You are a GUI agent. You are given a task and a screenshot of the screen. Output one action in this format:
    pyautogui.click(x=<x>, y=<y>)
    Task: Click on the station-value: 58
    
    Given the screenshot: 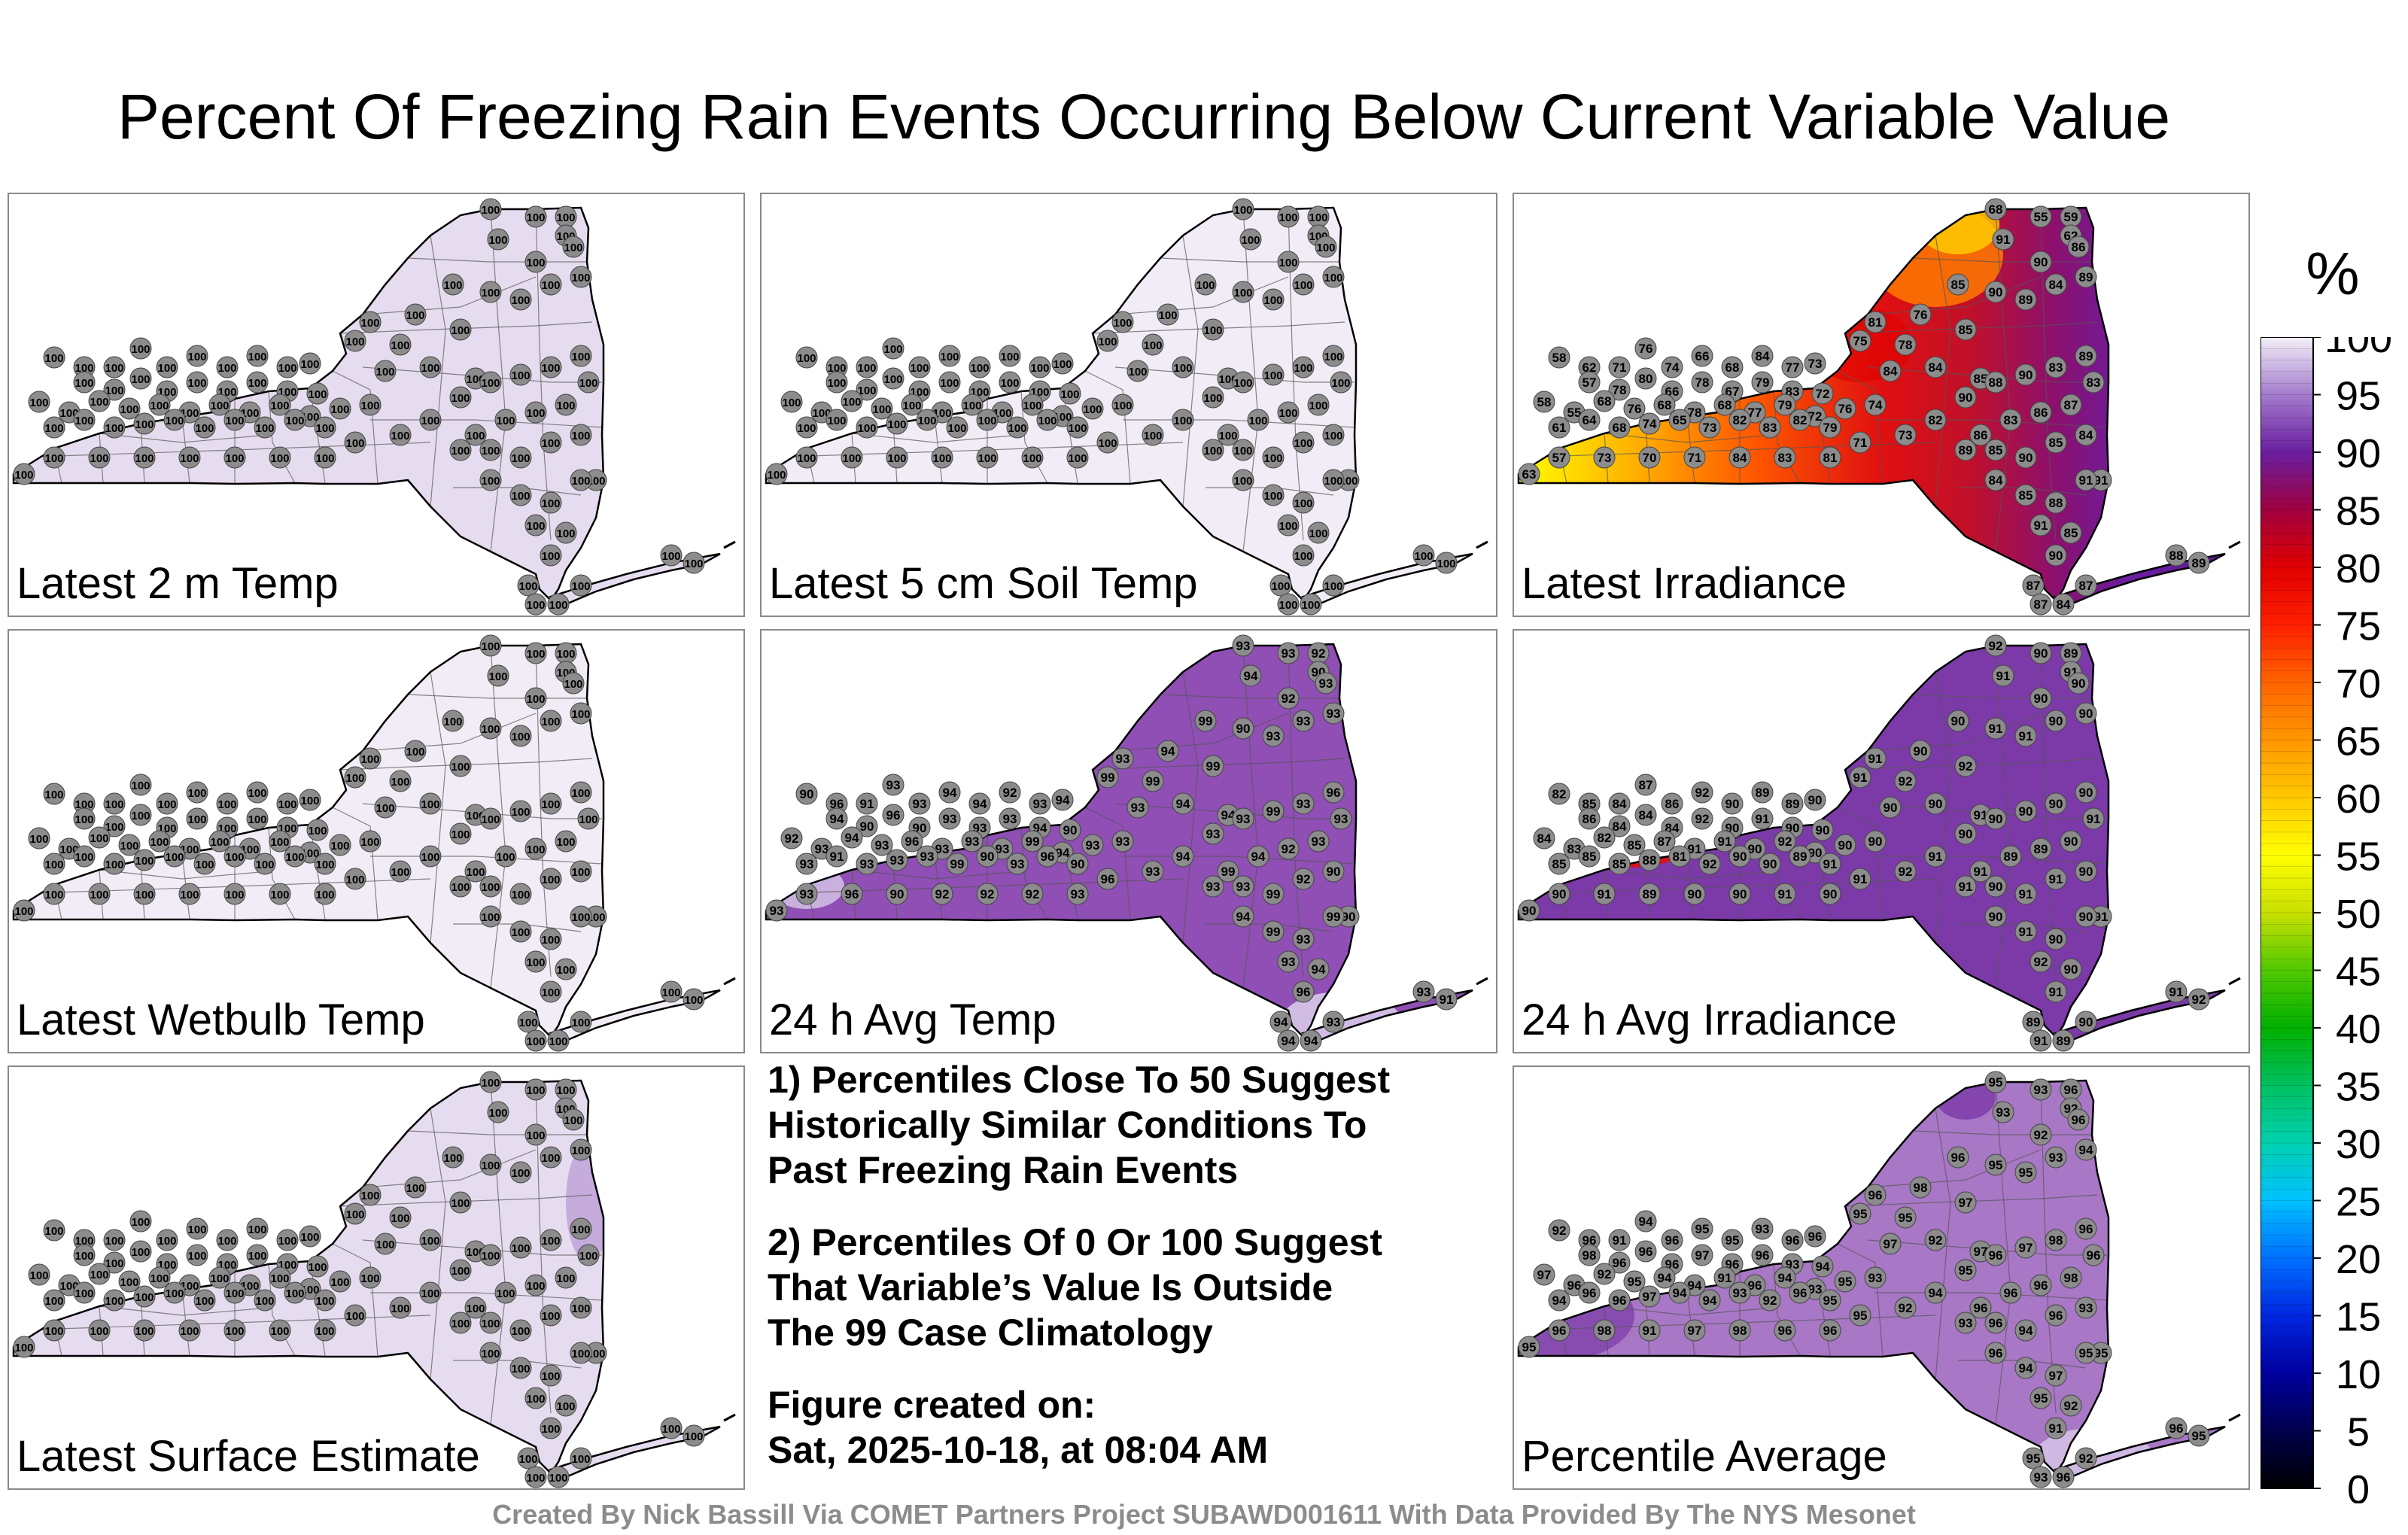 What is the action you would take?
    pyautogui.click(x=1559, y=358)
    